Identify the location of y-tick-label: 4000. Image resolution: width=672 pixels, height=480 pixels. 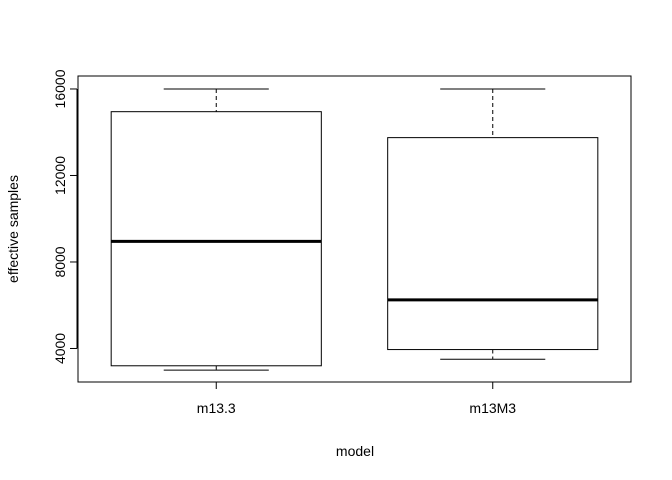
(60, 348).